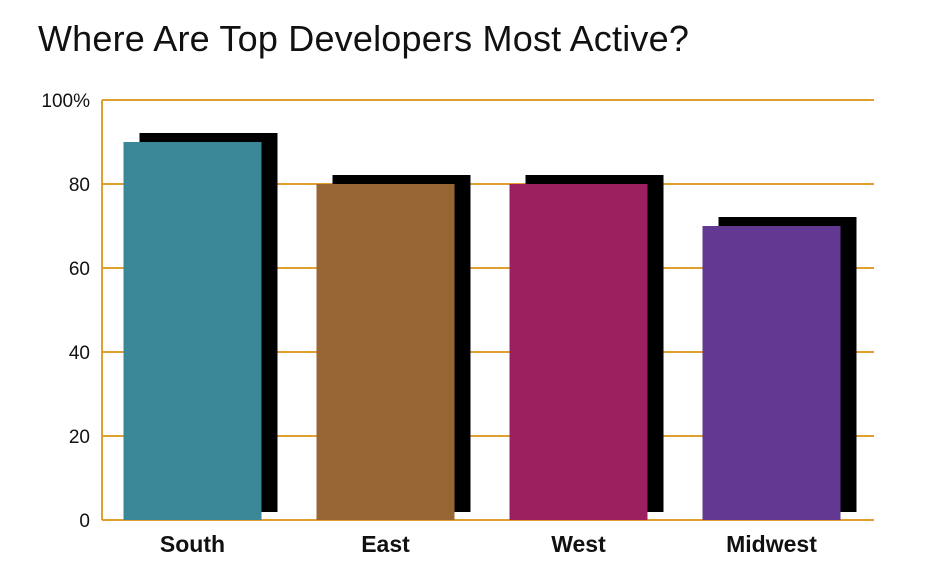 The height and width of the screenshot is (568, 931). I want to click on x-axis-labels: South East West Midwest, so click(488, 544).